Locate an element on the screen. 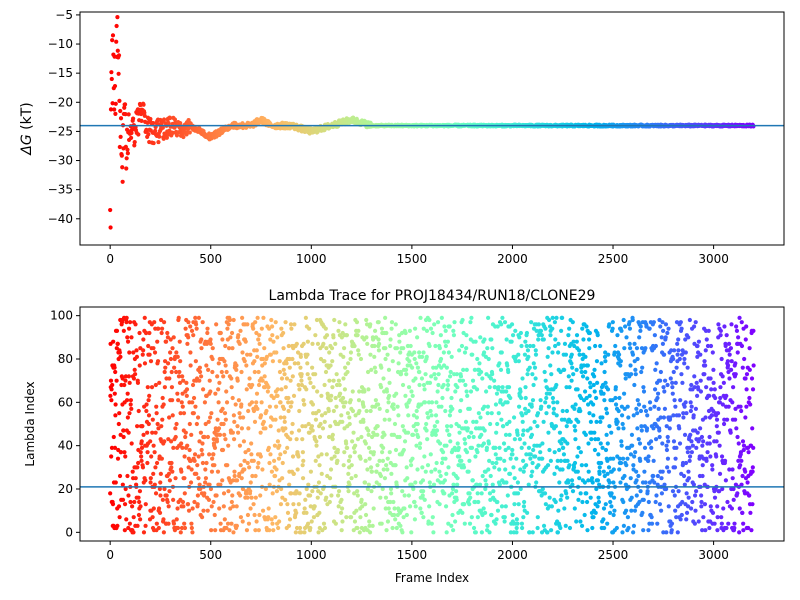  x-tick-label: 2000 is located at coordinates (512, 259).